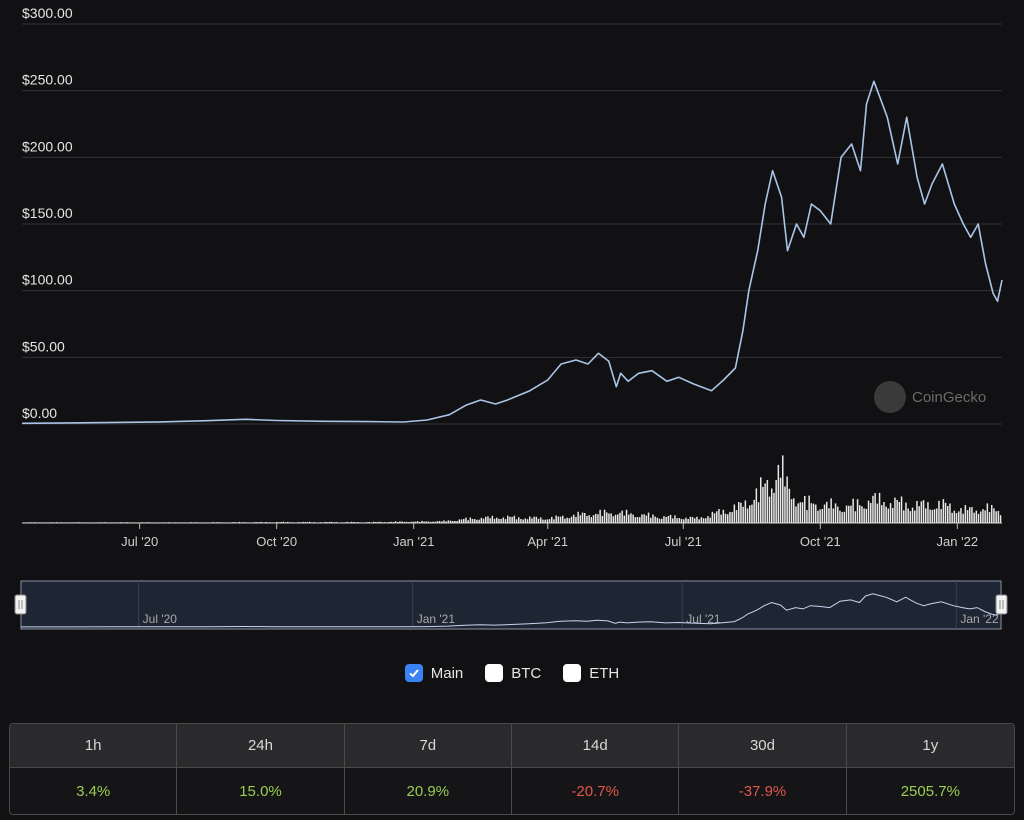  Describe the element at coordinates (47, 80) in the screenshot. I see `y-tick-label: $250.00` at that location.